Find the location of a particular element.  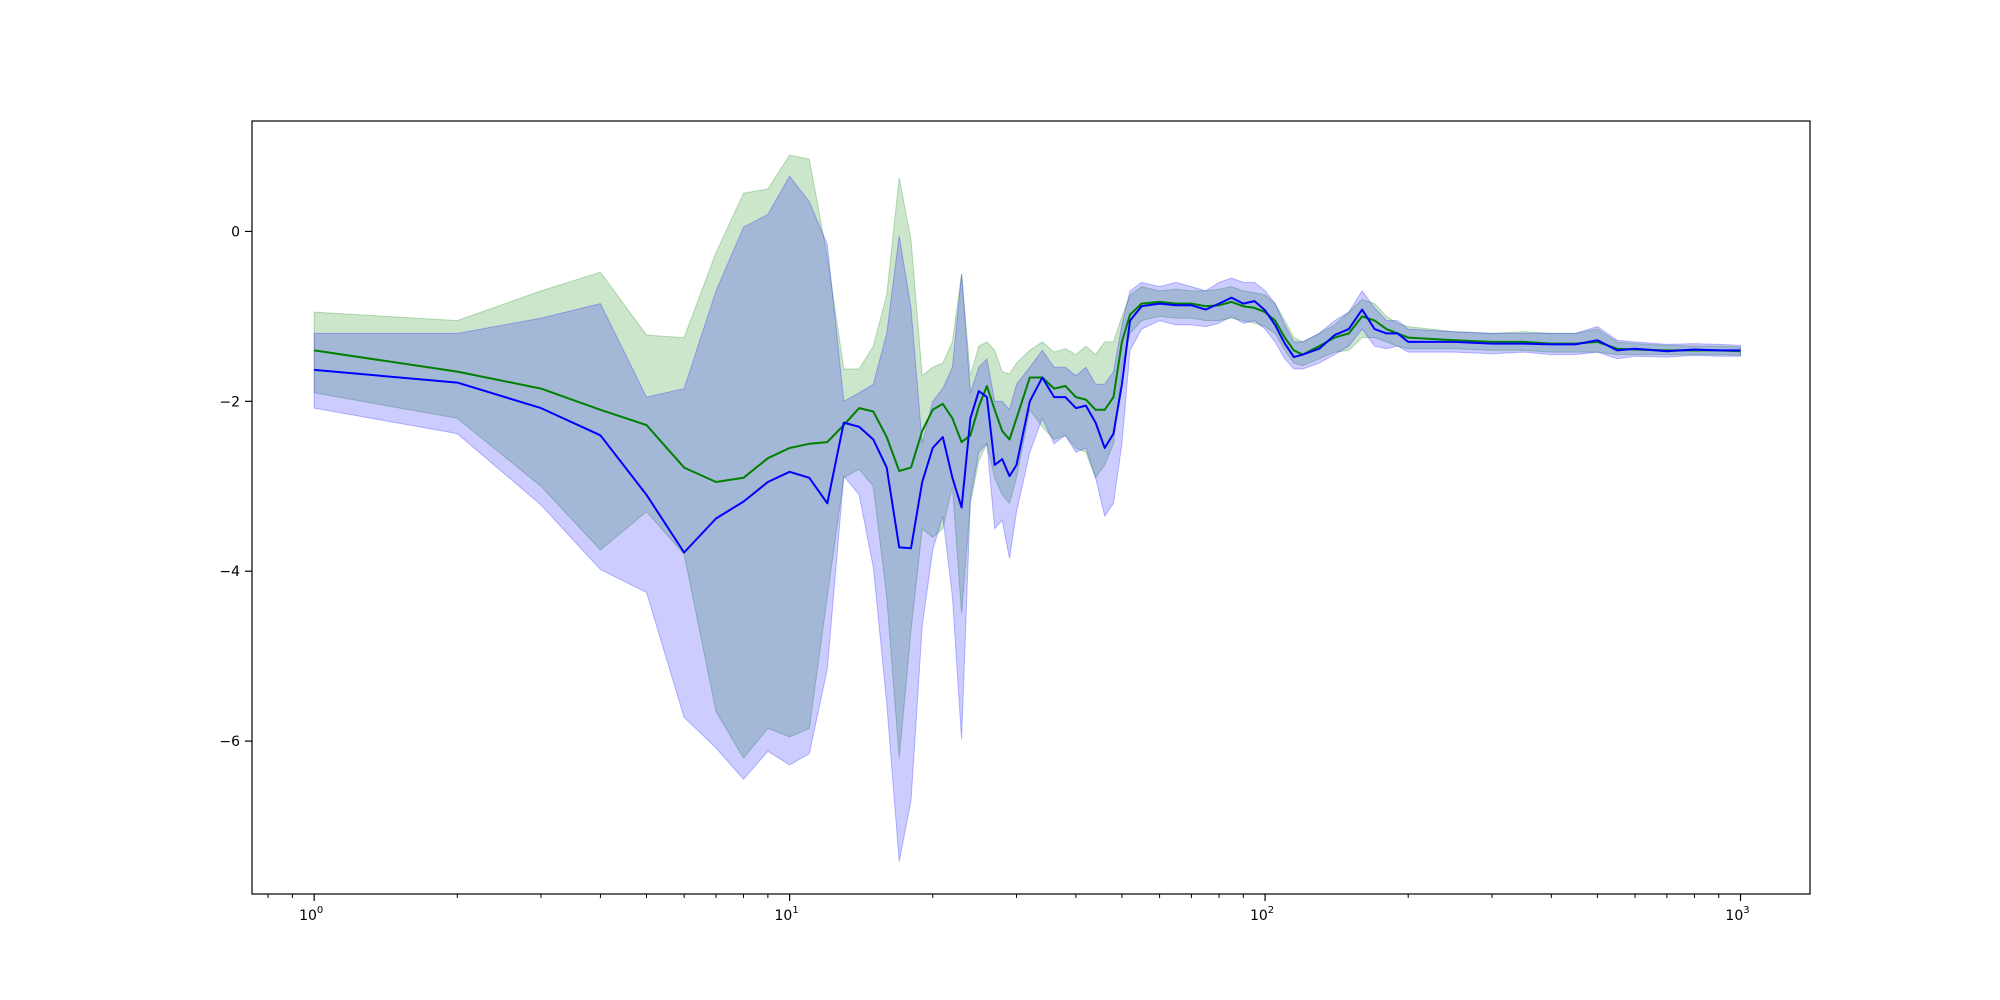

x-tick-label: 10⁰ is located at coordinates (311, 914).